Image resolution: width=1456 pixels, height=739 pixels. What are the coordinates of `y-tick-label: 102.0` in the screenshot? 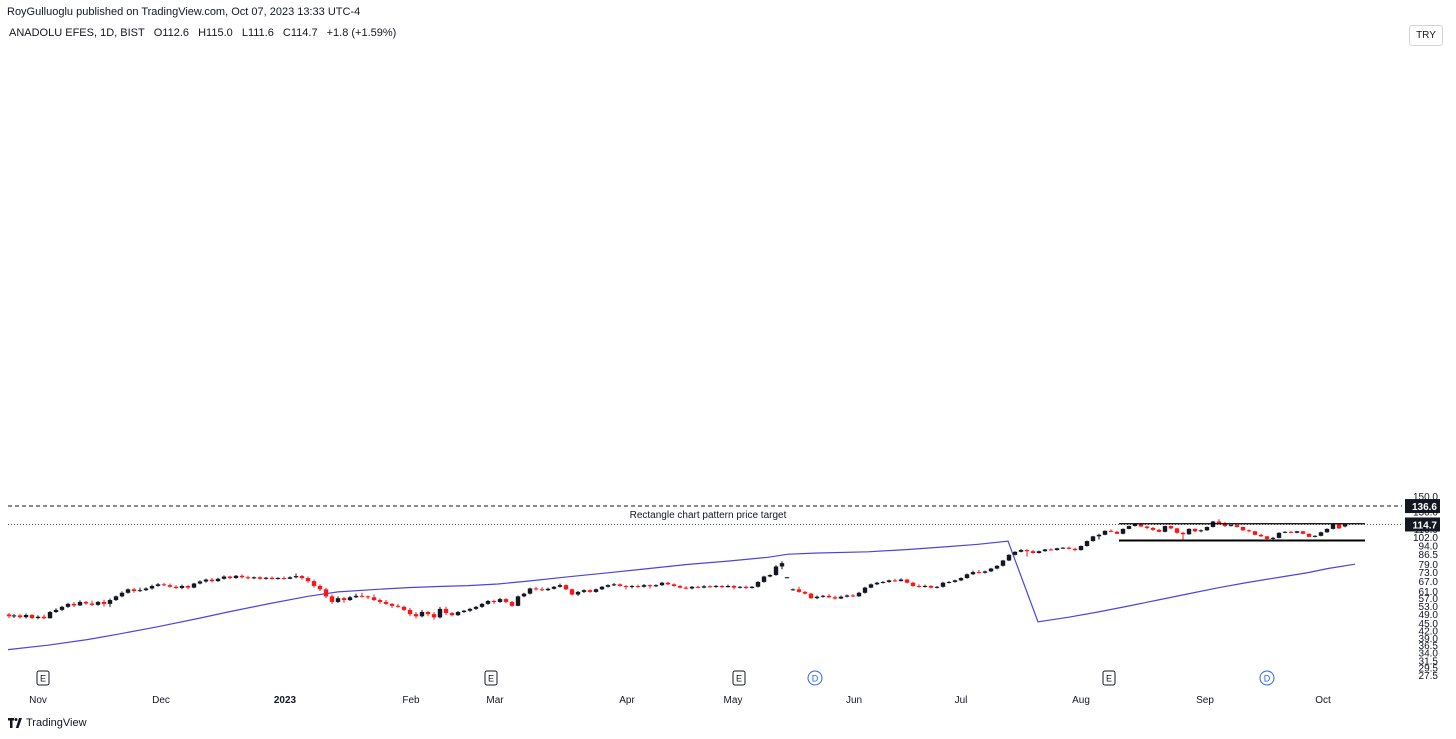 It's located at (1425, 538).